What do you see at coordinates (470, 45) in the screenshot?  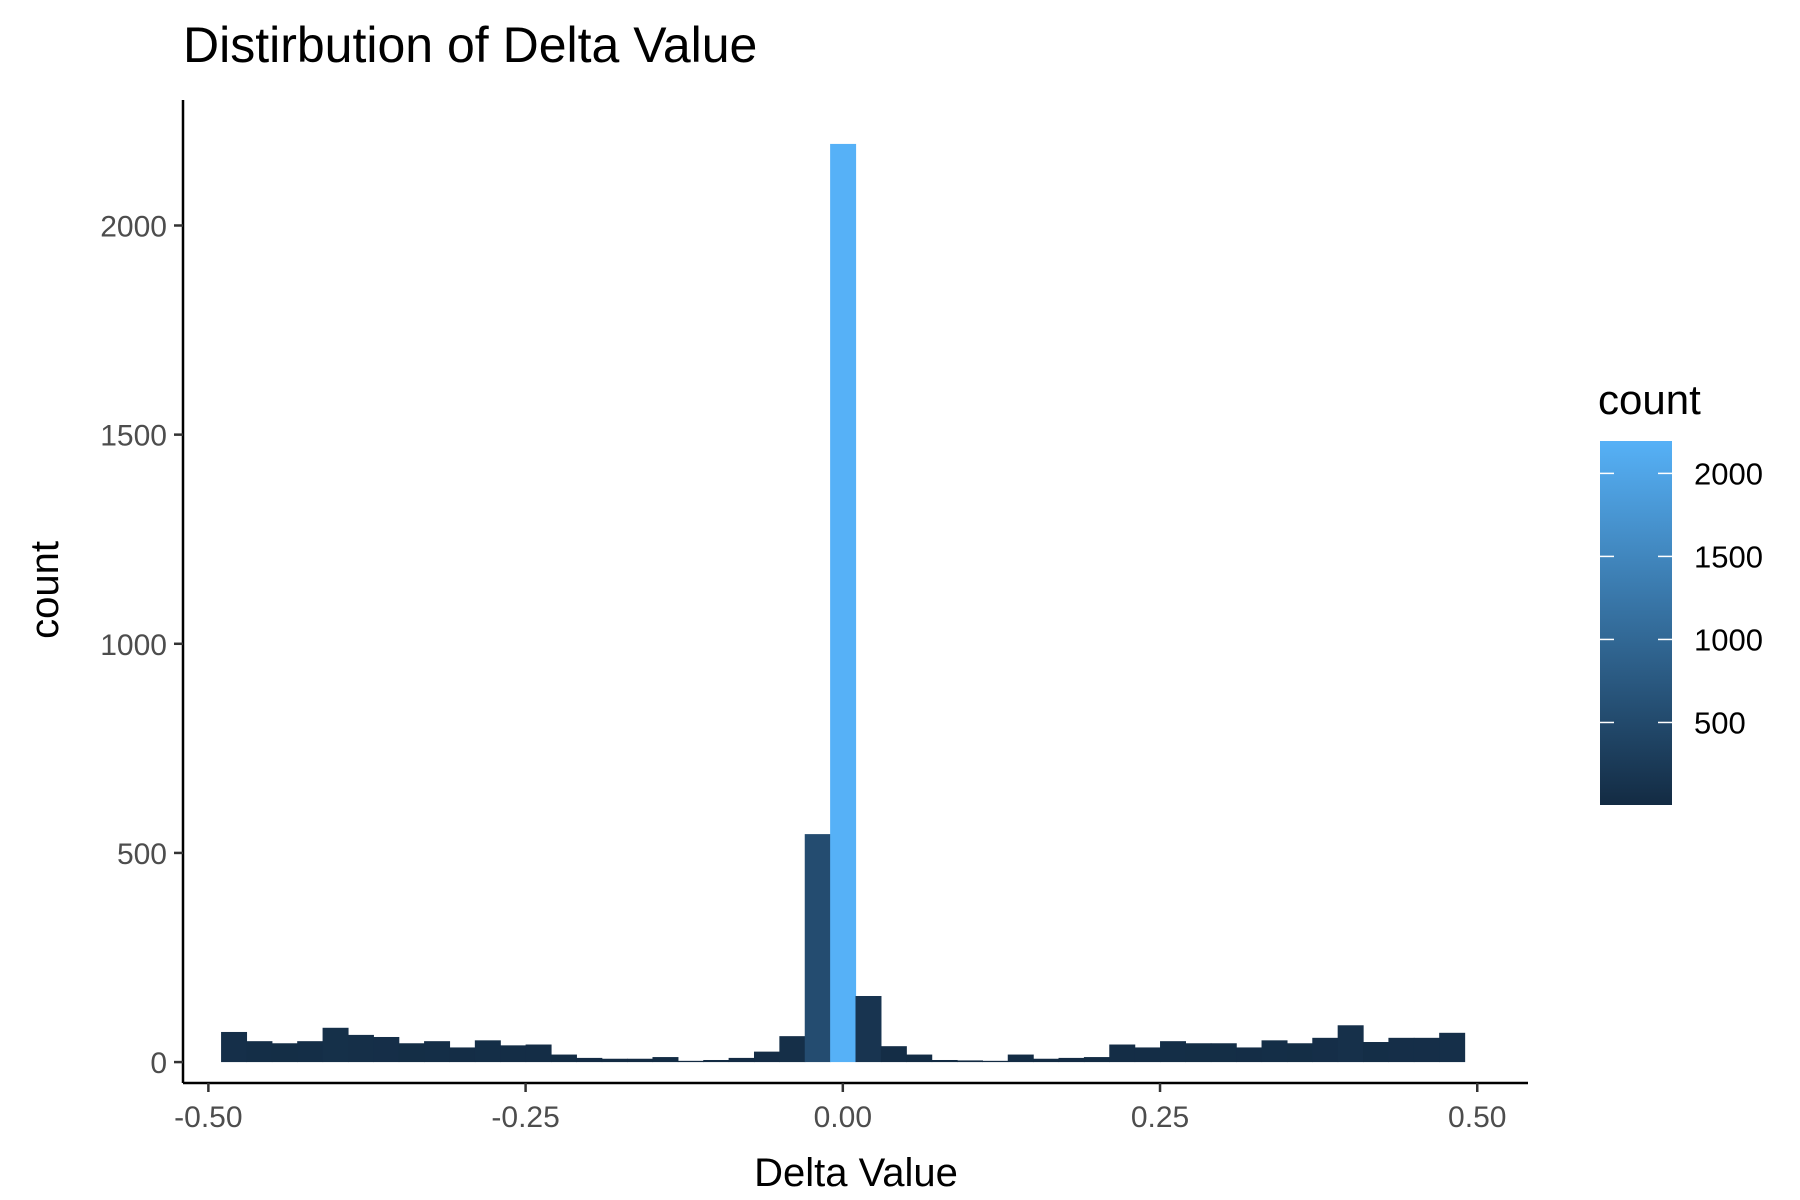 I see `chart-title: Distirbution of Delta Value` at bounding box center [470, 45].